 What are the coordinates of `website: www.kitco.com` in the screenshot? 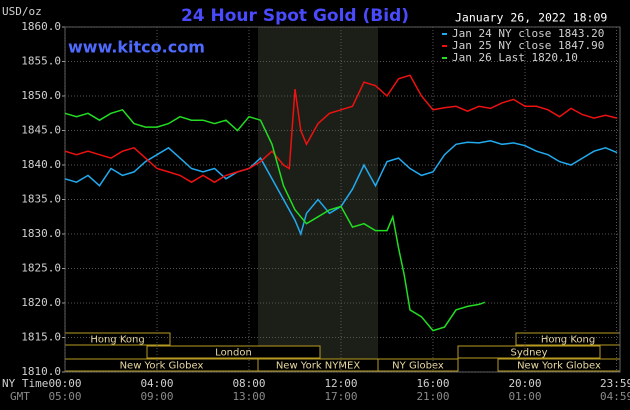 It's located at (136, 47).